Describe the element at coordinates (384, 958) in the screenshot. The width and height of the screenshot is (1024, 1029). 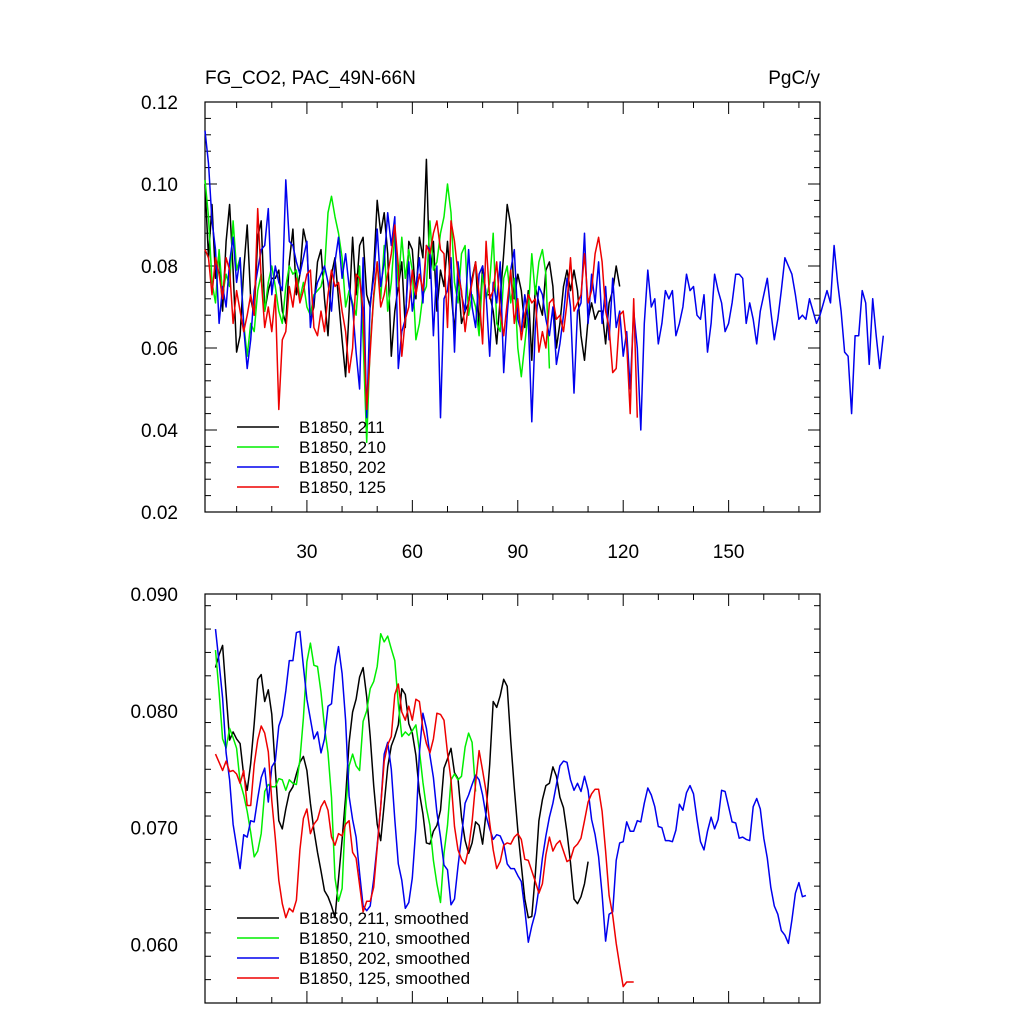
I see `legend-label: B1850, 202, smoothed` at that location.